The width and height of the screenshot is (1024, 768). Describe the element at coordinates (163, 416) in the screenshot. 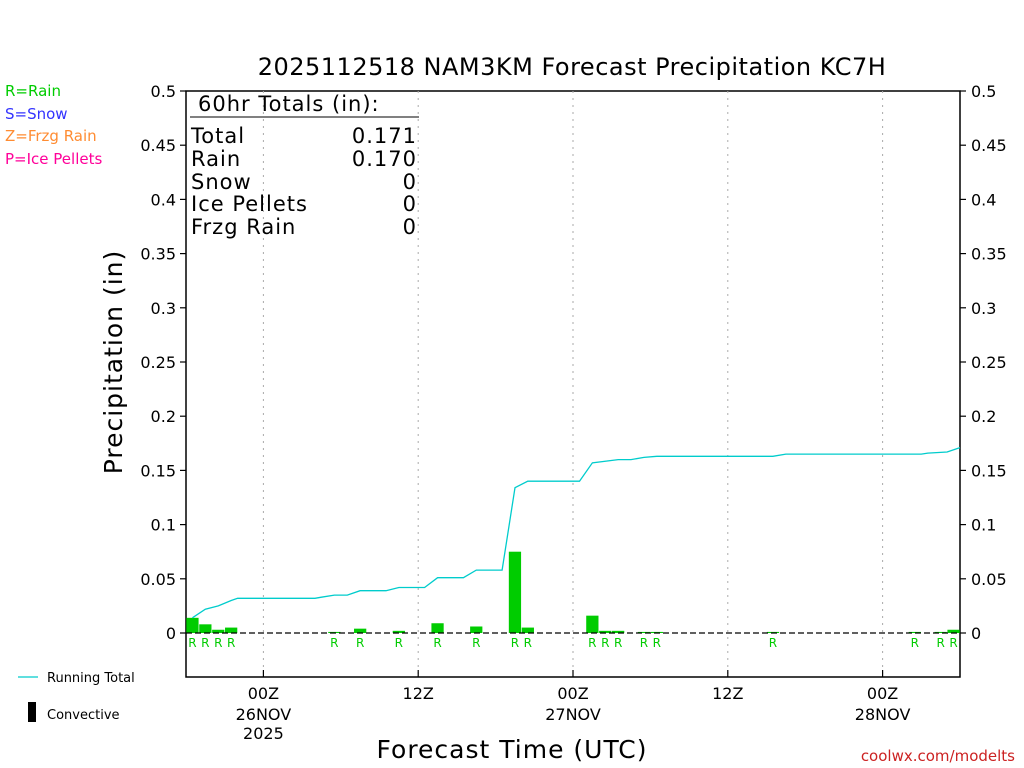

I see `y-tick-label-left: 0.2` at that location.